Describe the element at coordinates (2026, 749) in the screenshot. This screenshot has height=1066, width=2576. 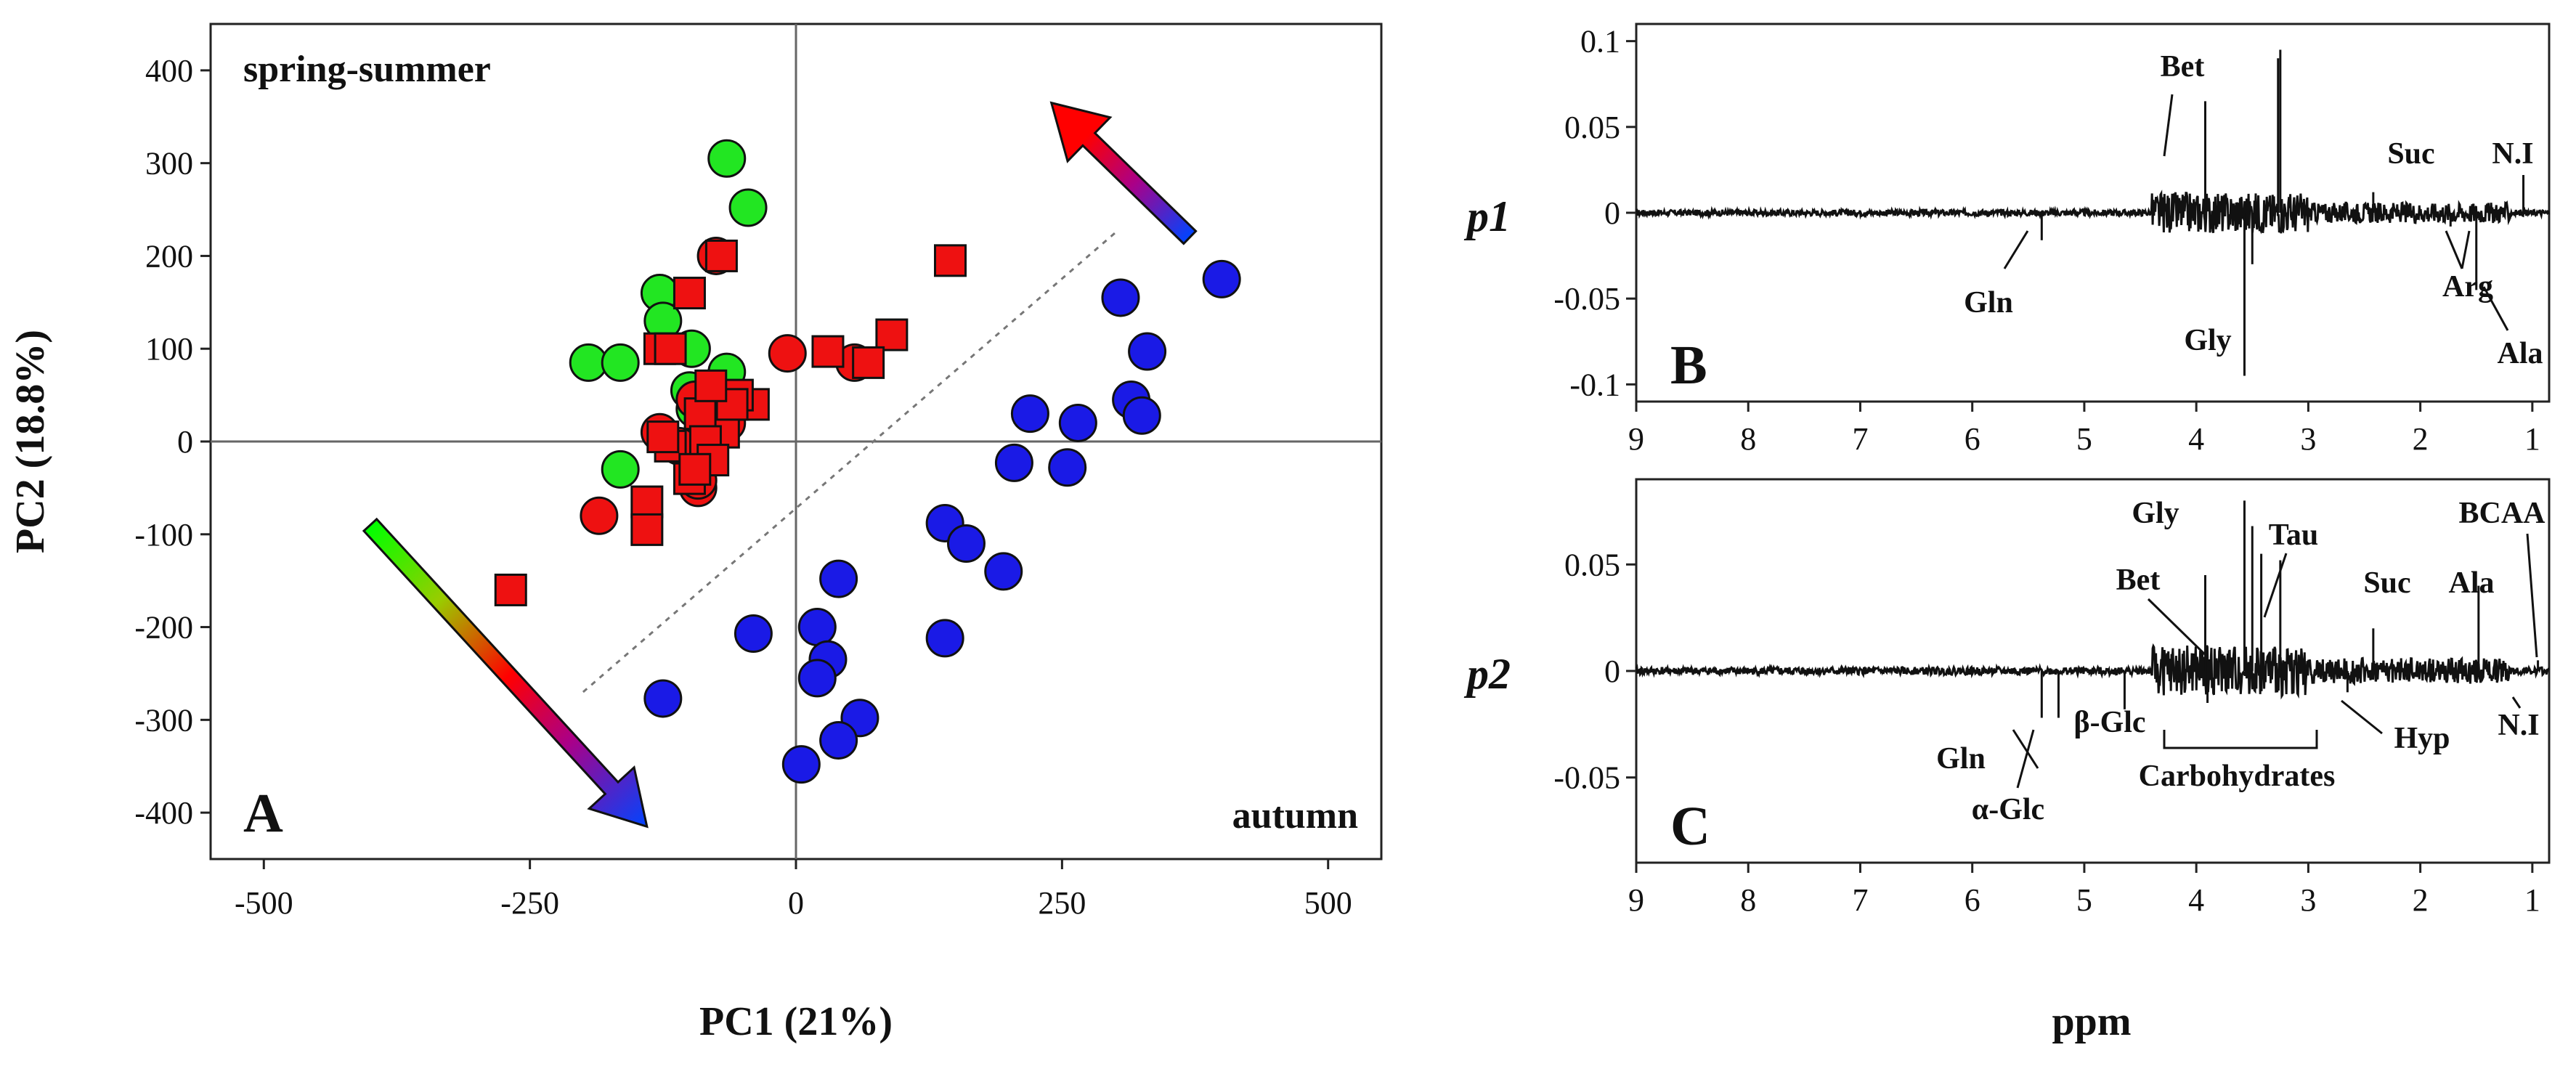
I see `leader-gln-c` at that location.